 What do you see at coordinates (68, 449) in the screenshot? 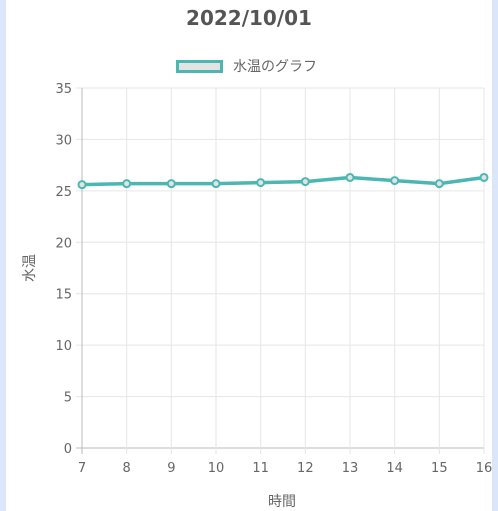
I see `y-tick-label: 0` at bounding box center [68, 449].